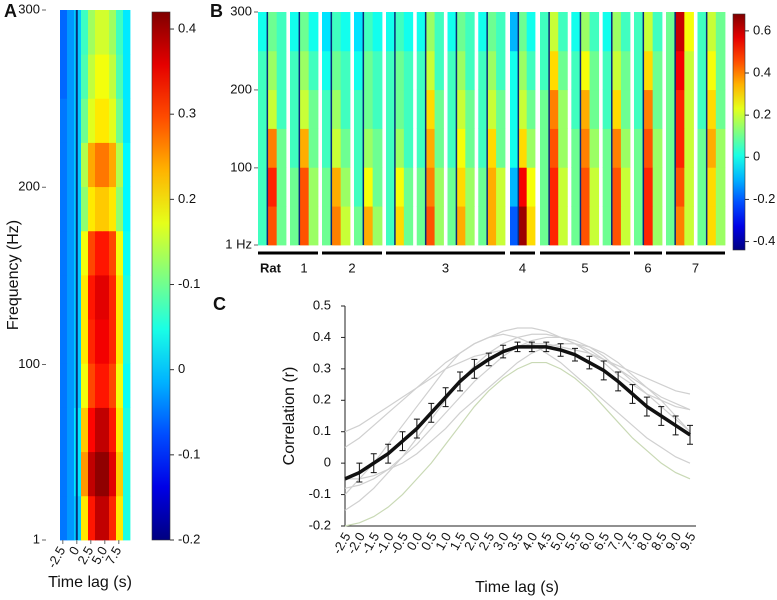 The image size is (777, 600). Describe the element at coordinates (322, 367) in the screenshot. I see `y-tick-label: 0.3` at that location.